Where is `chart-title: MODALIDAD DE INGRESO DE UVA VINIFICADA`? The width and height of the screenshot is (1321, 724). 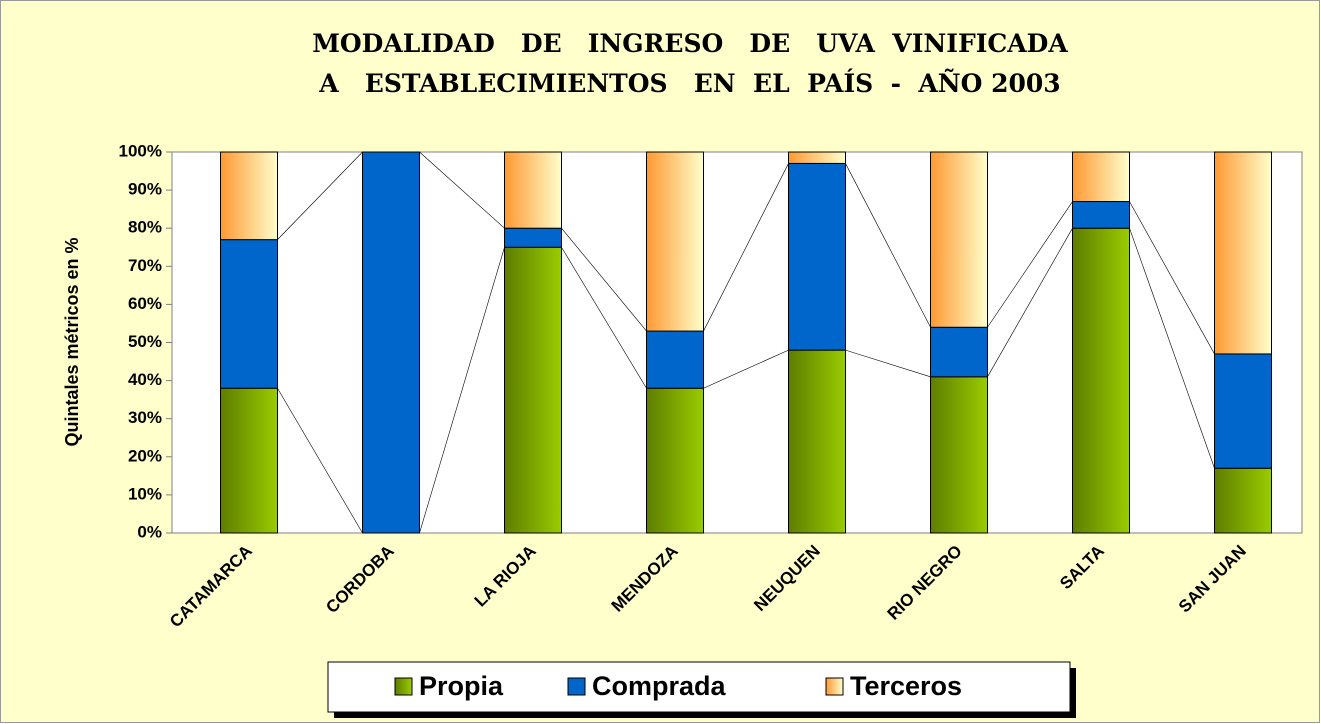
chart-title: MODALIDAD DE INGRESO DE UVA VINIFICADA is located at coordinates (690, 43).